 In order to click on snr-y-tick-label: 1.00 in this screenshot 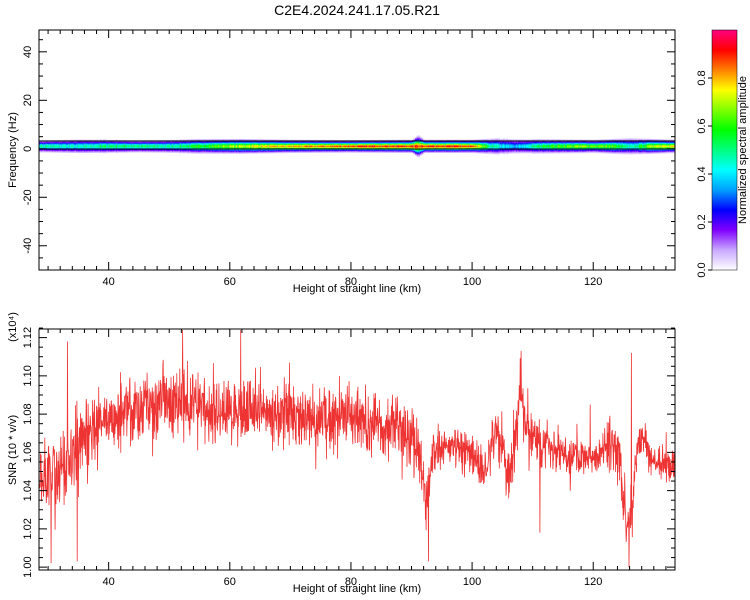, I will do `click(28, 566)`.